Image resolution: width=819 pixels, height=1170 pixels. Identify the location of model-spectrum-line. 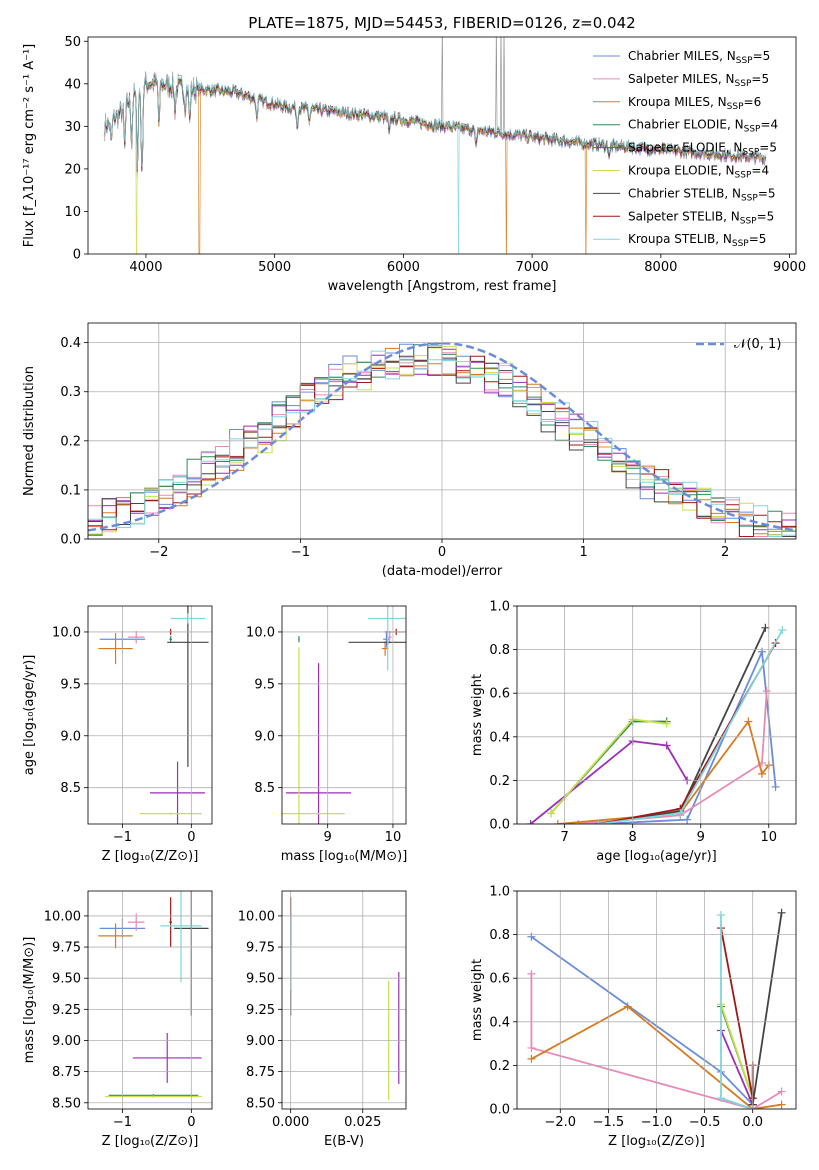
(435, 164).